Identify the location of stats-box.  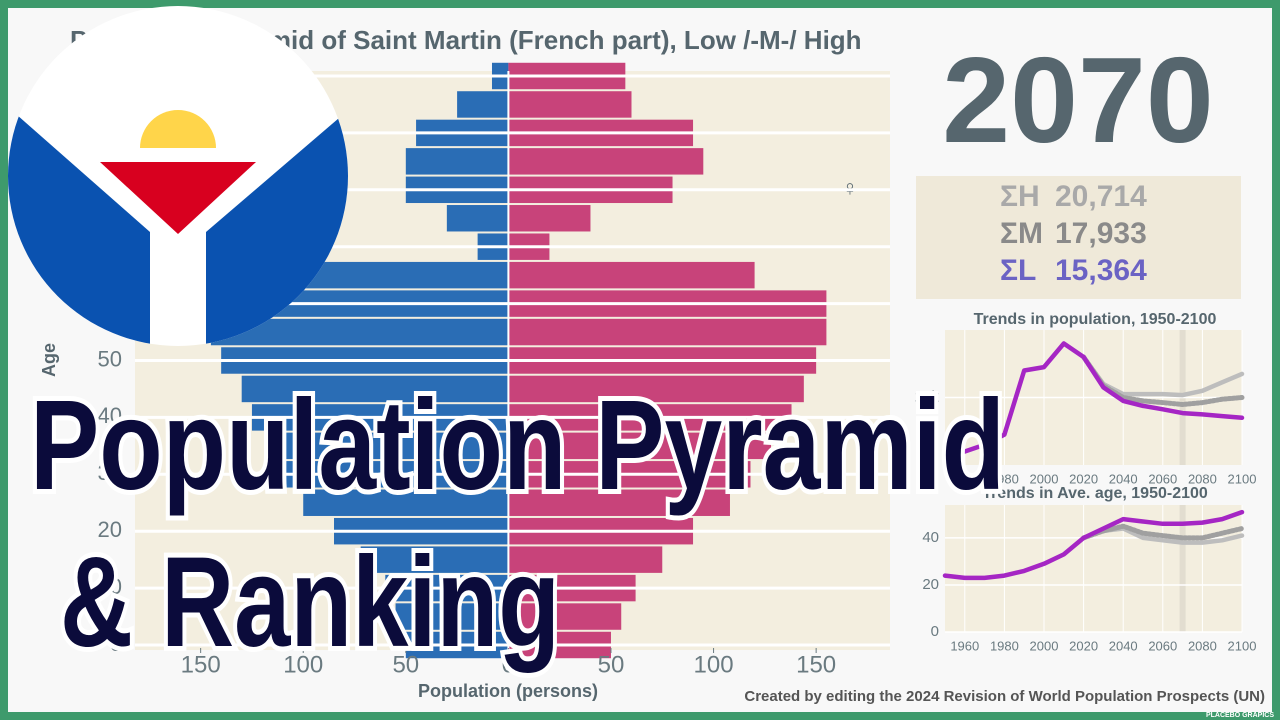
(1078, 237).